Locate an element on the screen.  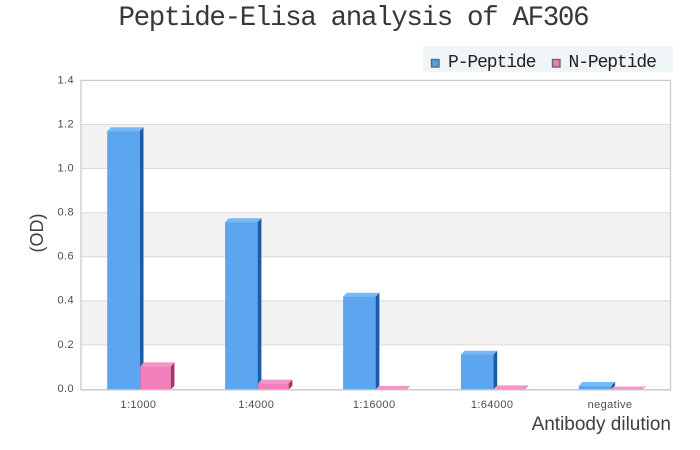
svg-text: 0.0 is located at coordinates (66, 389).